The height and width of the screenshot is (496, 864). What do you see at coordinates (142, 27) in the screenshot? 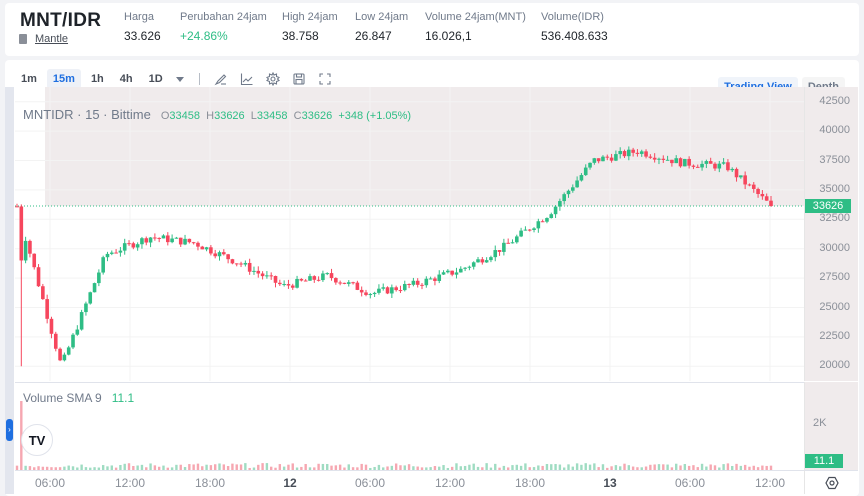
I see `stat-0: Harga 33.626` at bounding box center [142, 27].